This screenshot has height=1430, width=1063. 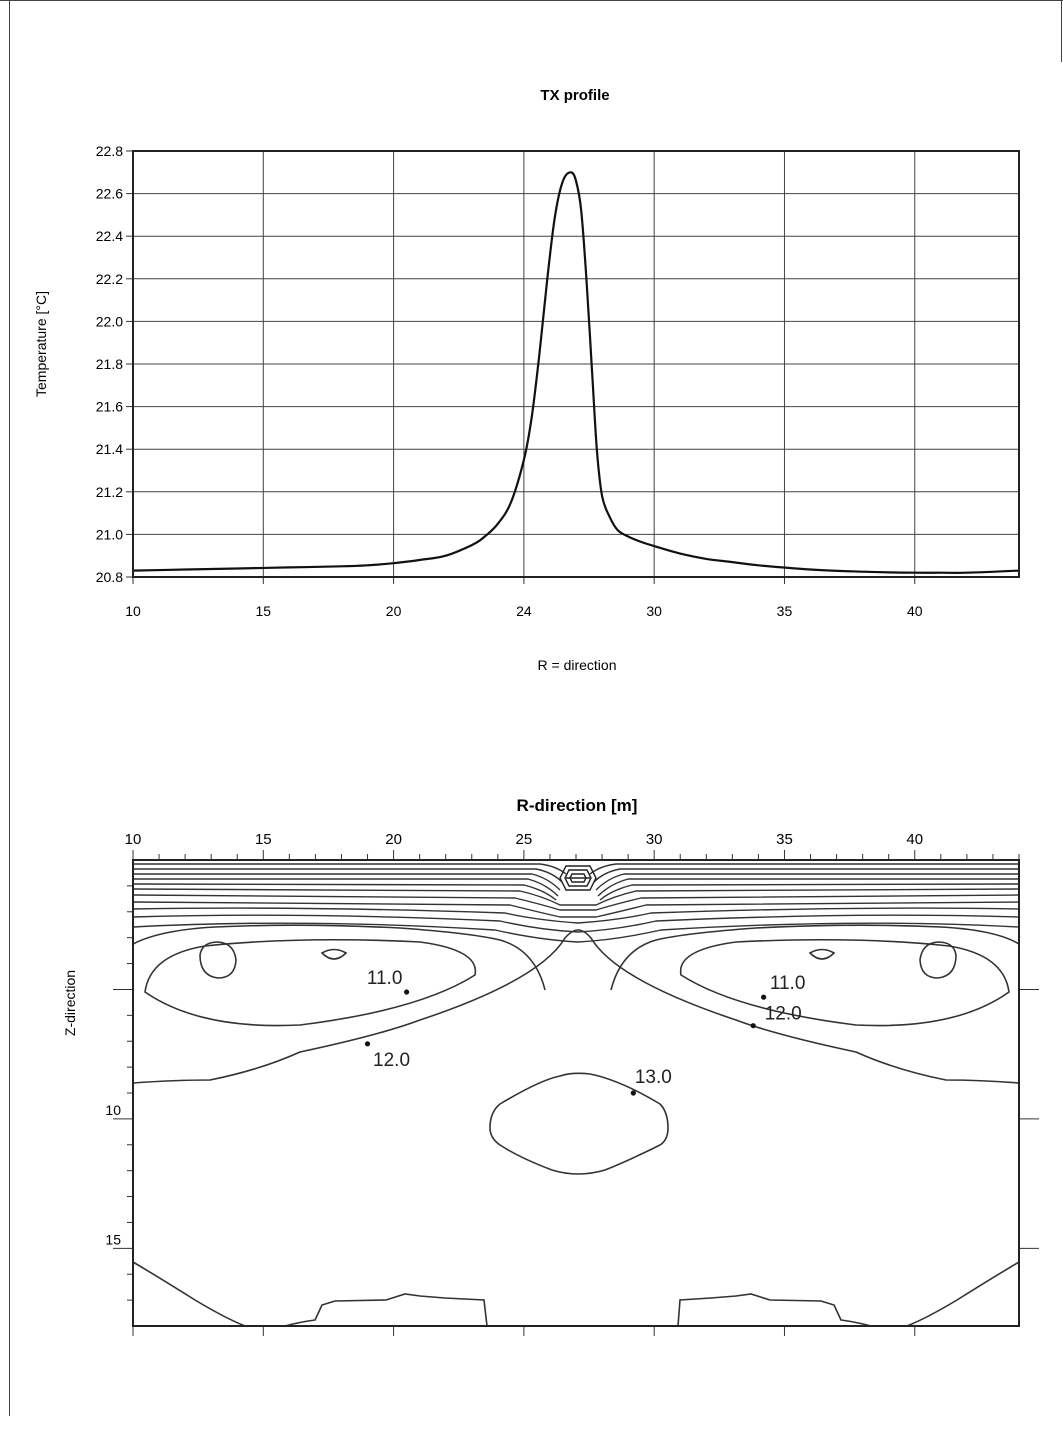 What do you see at coordinates (109, 236) in the screenshot?
I see `y-tick-label: 22.4` at bounding box center [109, 236].